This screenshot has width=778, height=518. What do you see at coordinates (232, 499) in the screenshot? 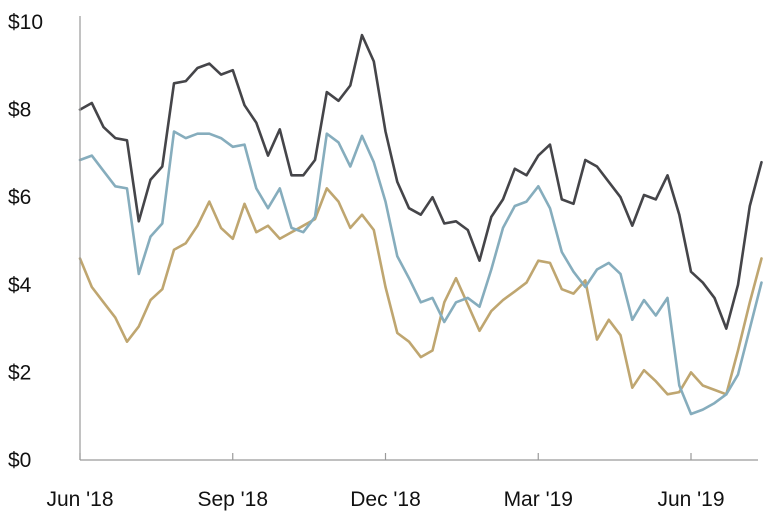
I see `x-tick-label: Sep '18` at bounding box center [232, 499].